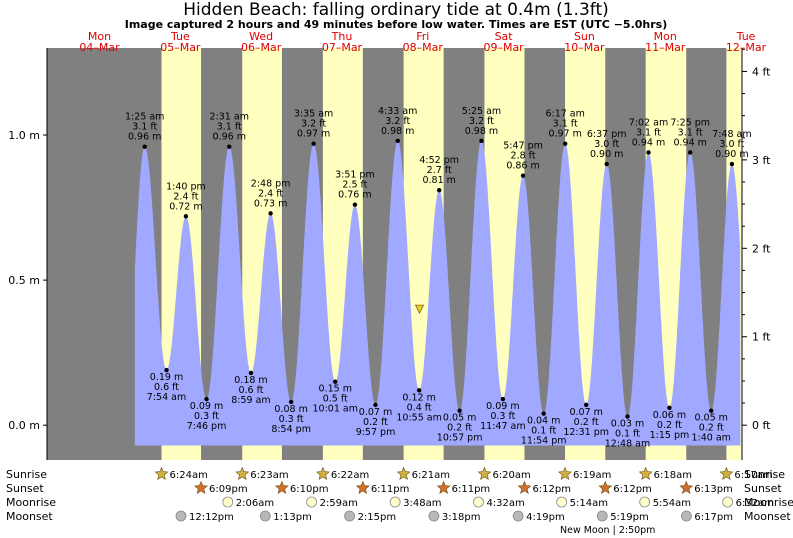 Image resolution: width=793 pixels, height=538 pixels. I want to click on tide-label-line: 7:25 pm, so click(690, 122).